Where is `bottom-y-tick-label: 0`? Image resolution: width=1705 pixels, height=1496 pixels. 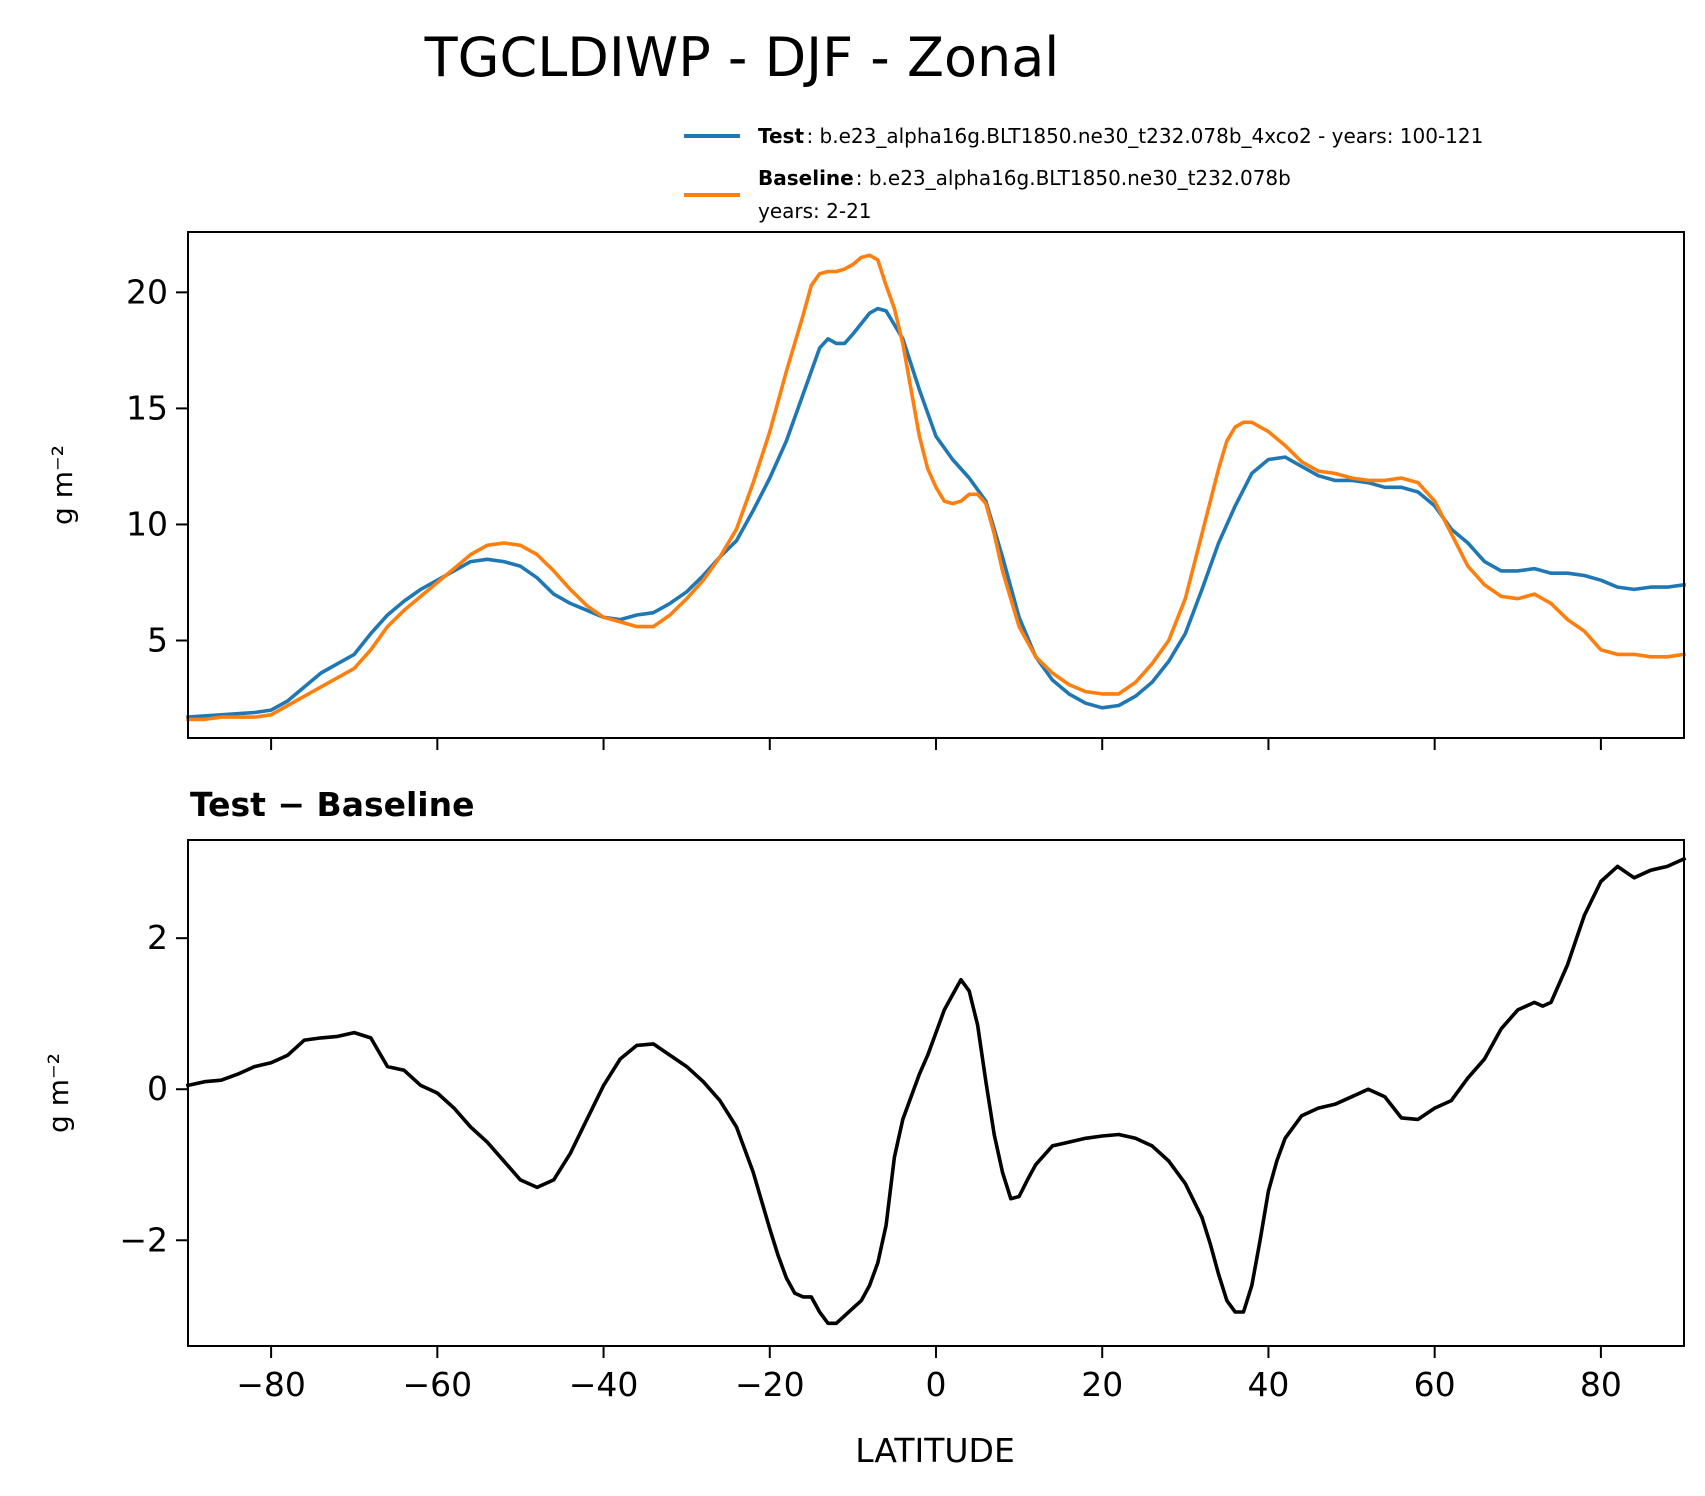
bottom-y-tick-label: 0 is located at coordinates (157, 1088).